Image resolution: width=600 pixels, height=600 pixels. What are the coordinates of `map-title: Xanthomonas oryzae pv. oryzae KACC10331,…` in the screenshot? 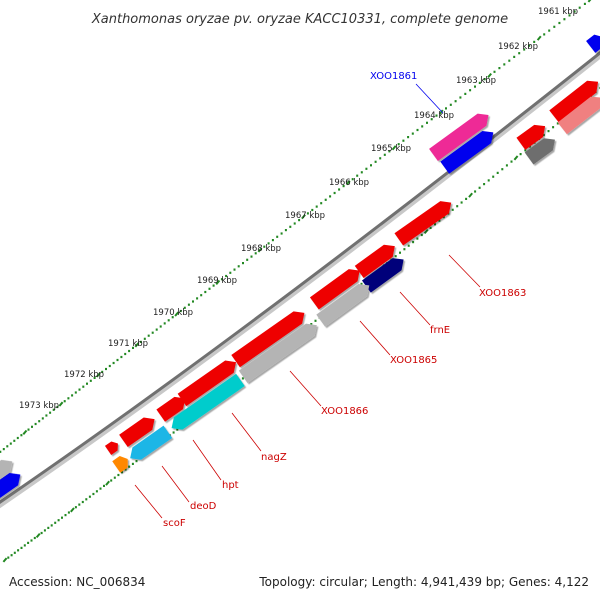 It's located at (299, 19).